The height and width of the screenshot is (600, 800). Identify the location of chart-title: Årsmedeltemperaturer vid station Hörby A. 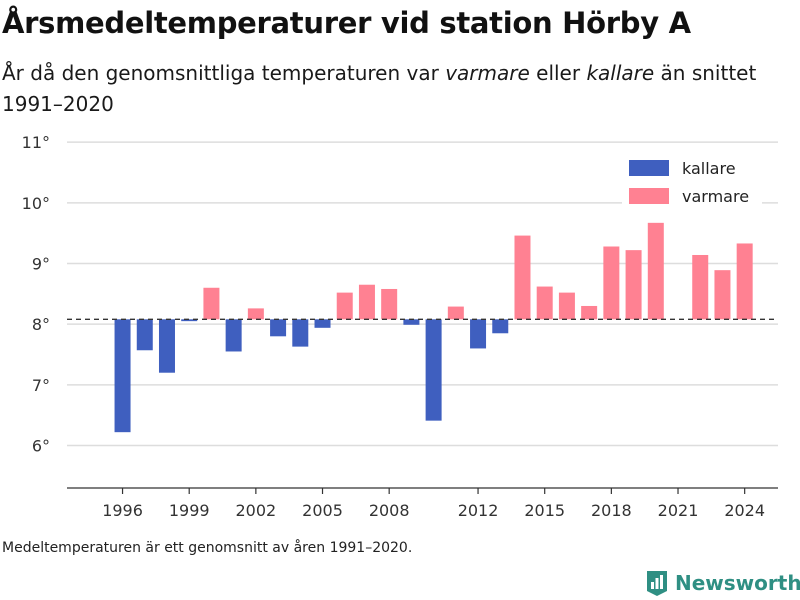
(346, 23).